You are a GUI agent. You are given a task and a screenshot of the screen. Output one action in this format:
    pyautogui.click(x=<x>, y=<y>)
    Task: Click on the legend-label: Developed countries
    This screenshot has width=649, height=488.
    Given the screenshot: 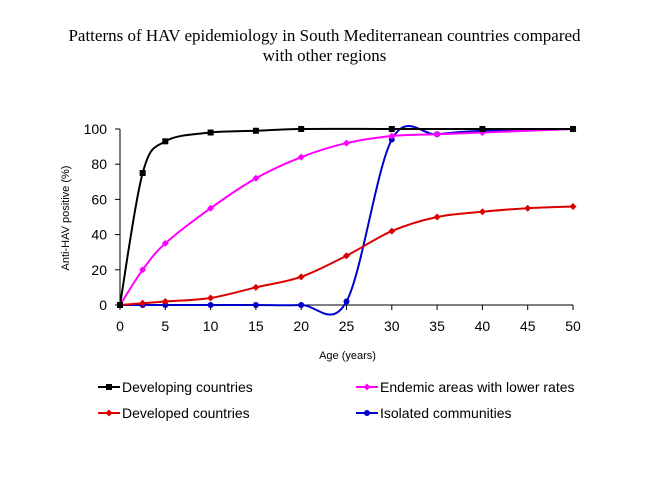 What is the action you would take?
    pyautogui.click(x=186, y=413)
    